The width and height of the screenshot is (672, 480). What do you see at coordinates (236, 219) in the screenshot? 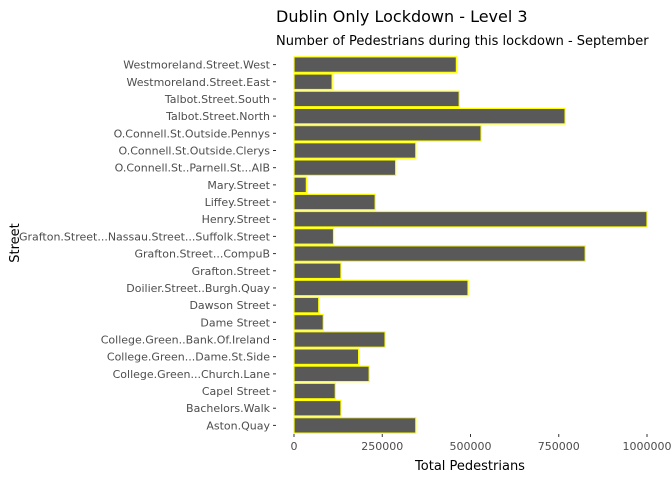
I see `y-tick-label: Henry.Street` at bounding box center [236, 219].